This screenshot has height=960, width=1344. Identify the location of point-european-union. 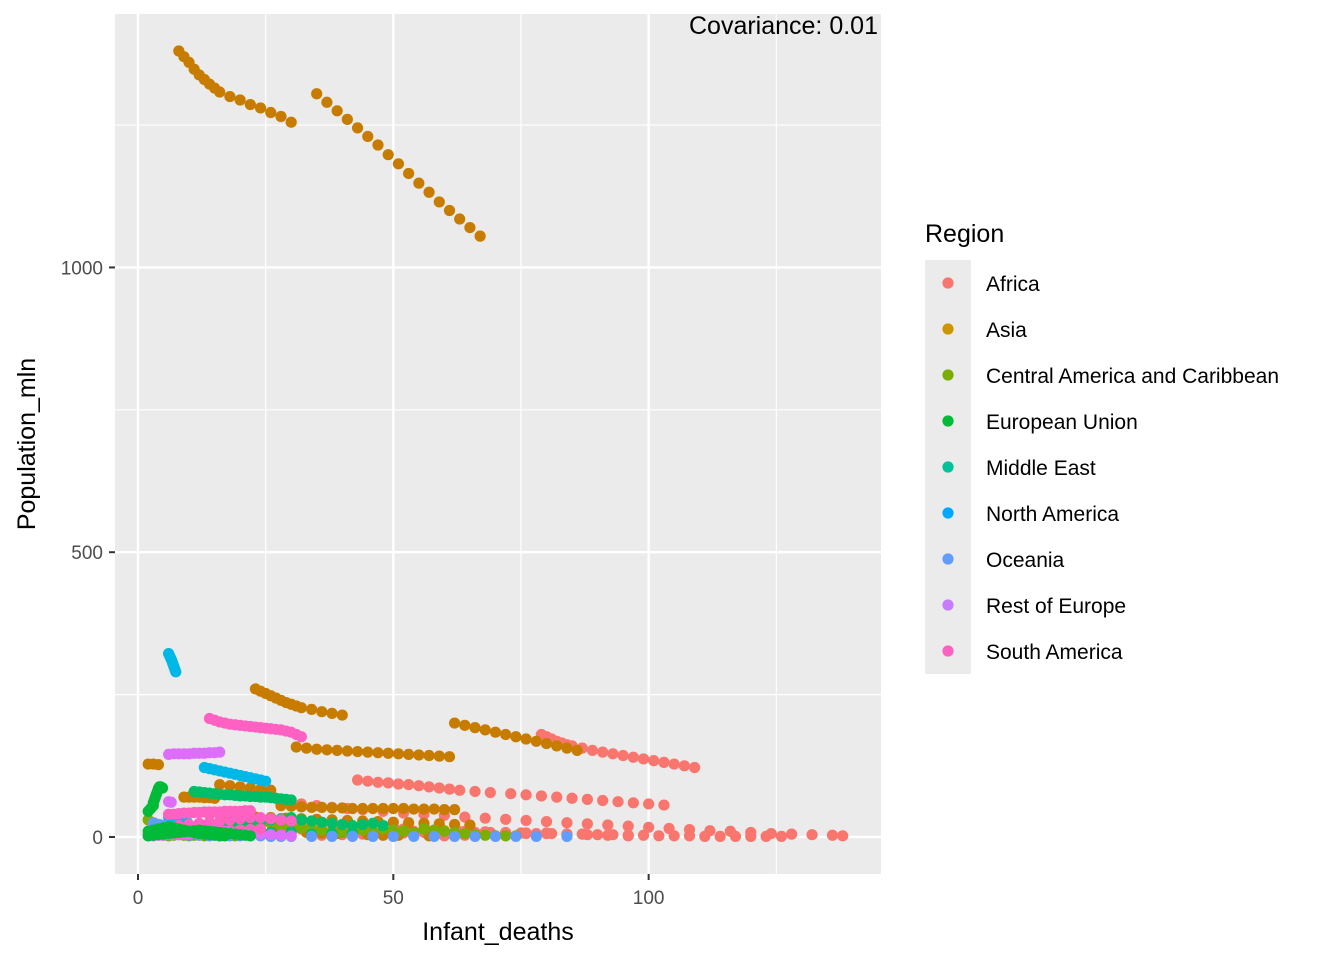
(250, 836).